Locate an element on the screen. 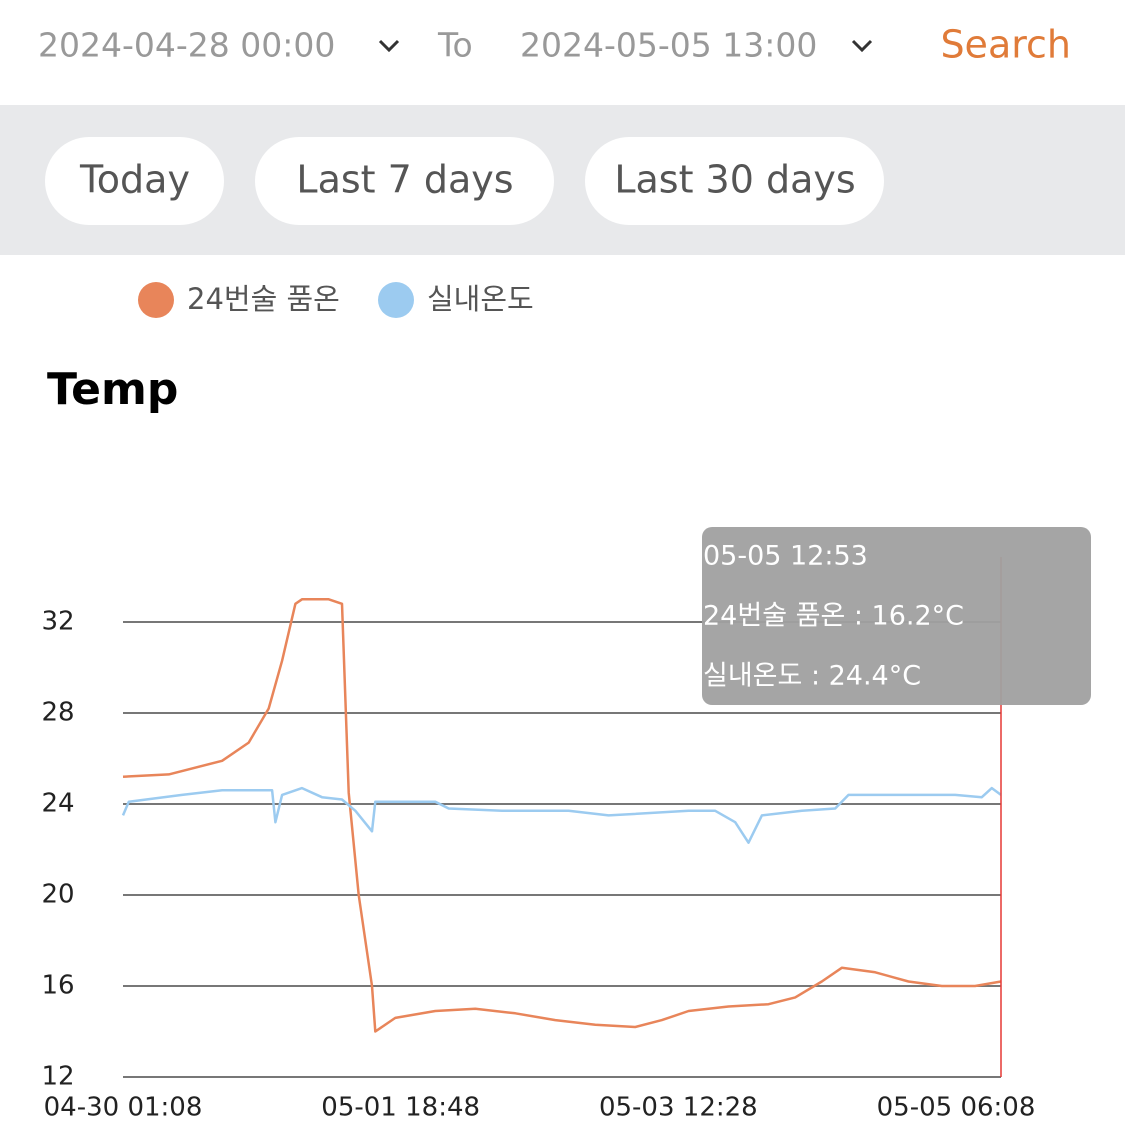 The image size is (1125, 1129). preset-label: Last 7 days is located at coordinates (404, 180).